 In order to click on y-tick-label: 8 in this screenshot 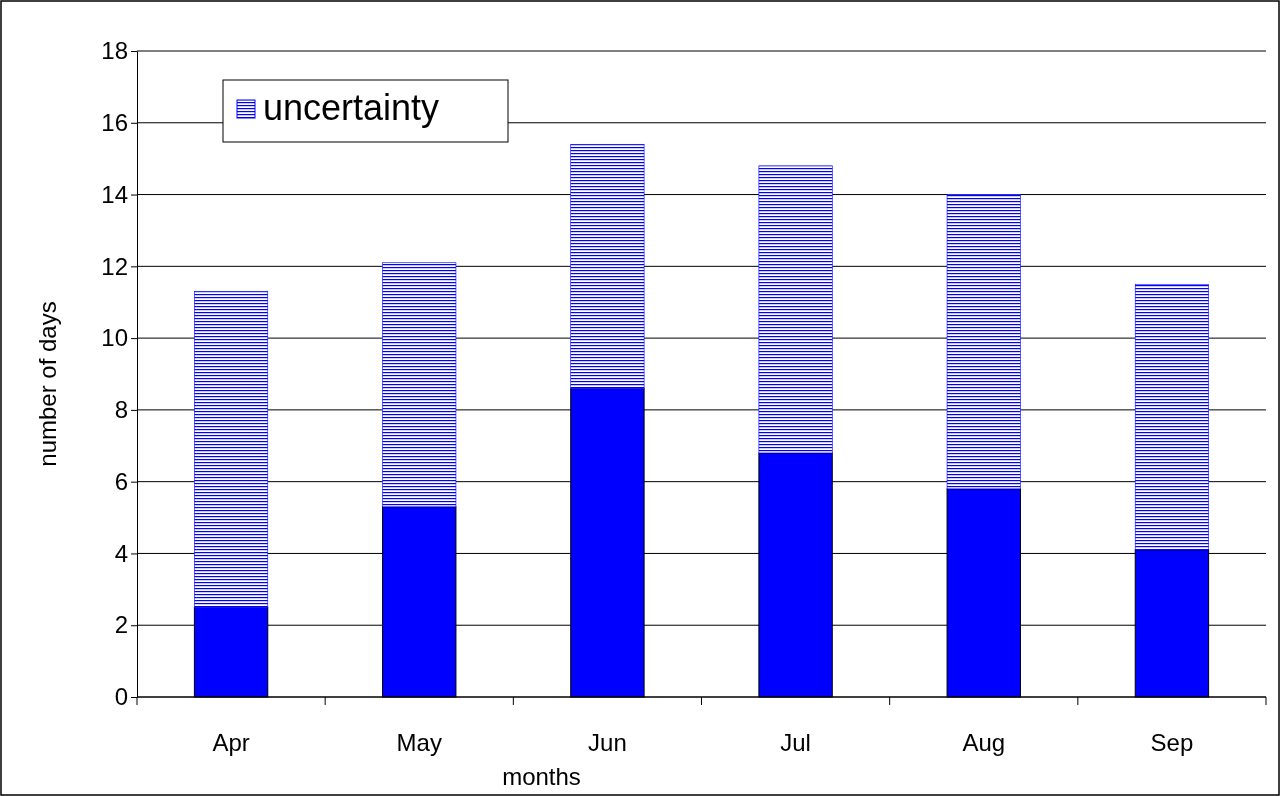, I will do `click(121, 410)`.